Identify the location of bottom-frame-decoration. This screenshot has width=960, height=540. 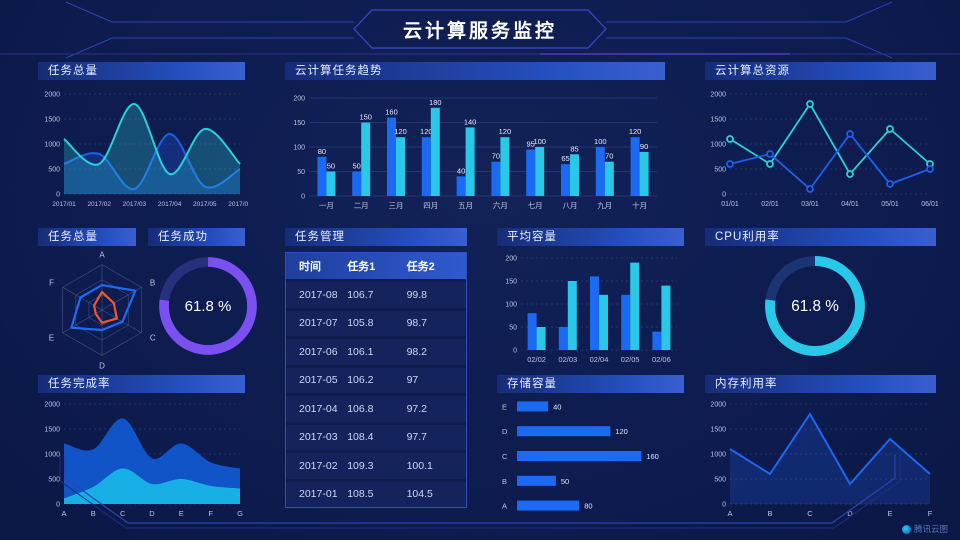
(480, 492).